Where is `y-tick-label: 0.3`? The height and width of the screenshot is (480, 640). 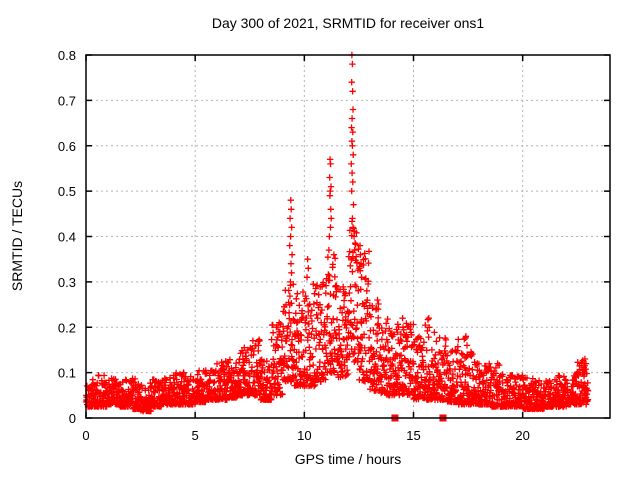
y-tick-label: 0.3 is located at coordinates (67, 282).